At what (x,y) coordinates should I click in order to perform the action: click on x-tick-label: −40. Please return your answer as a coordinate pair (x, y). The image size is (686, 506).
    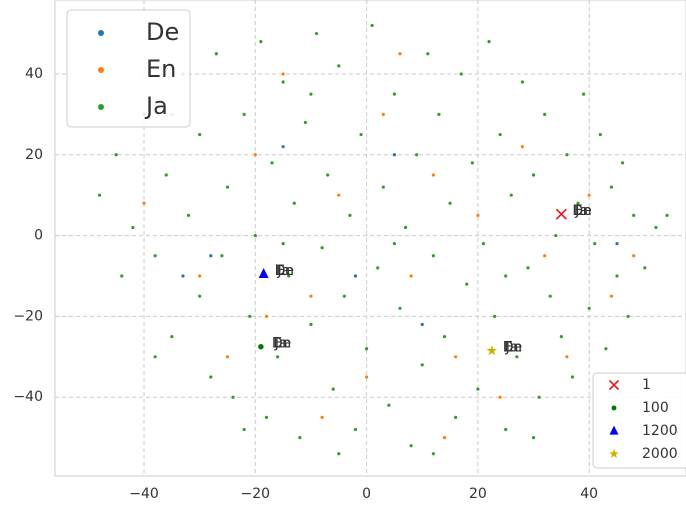
    Looking at the image, I should click on (144, 494).